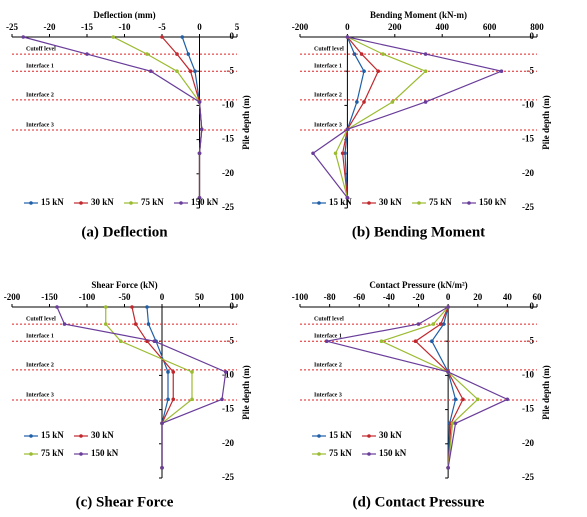 This screenshot has height=517, width=587. Describe the element at coordinates (442, 27) in the screenshot. I see `x-tick-label: 400` at that location.